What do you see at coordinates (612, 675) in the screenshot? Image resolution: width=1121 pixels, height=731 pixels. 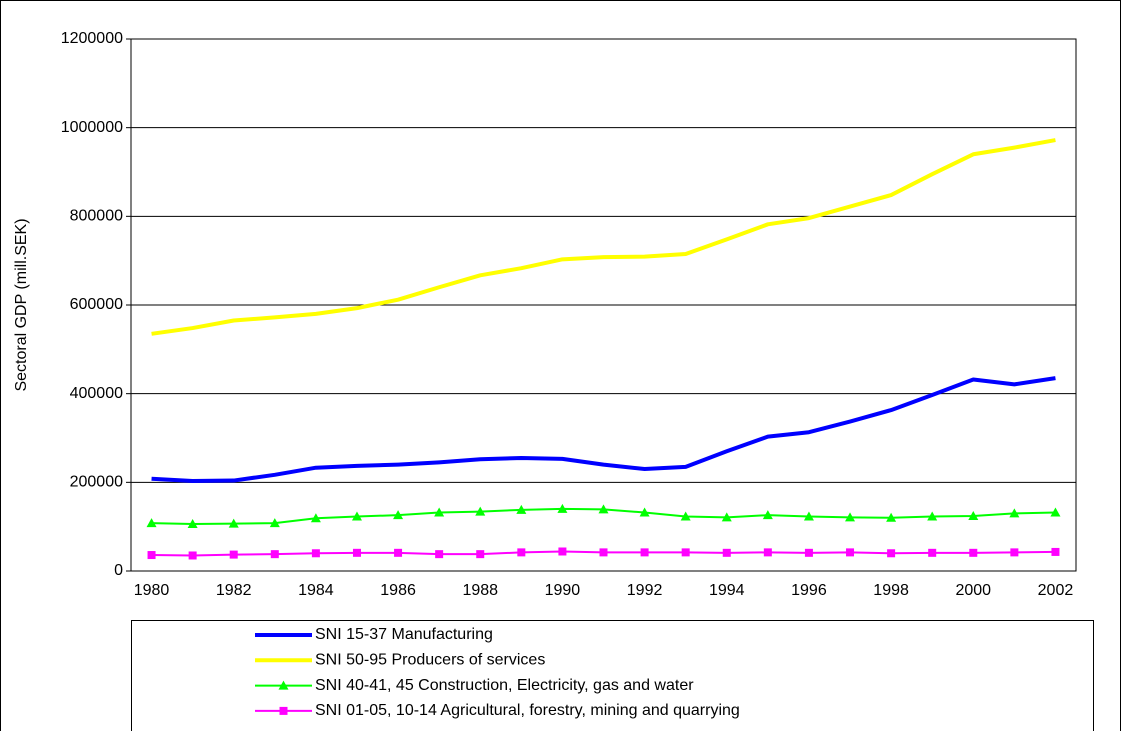 I see `legend-box` at bounding box center [612, 675].